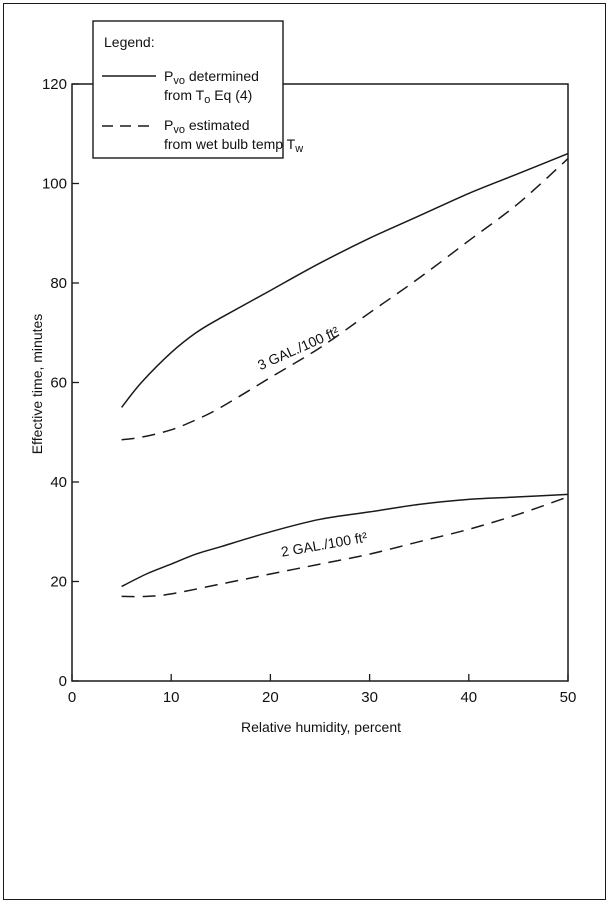 Image resolution: width=611 pixels, height=905 pixels. What do you see at coordinates (207, 126) in the screenshot?
I see `legend-entry-dashed-line1: Pvo estimated` at bounding box center [207, 126].